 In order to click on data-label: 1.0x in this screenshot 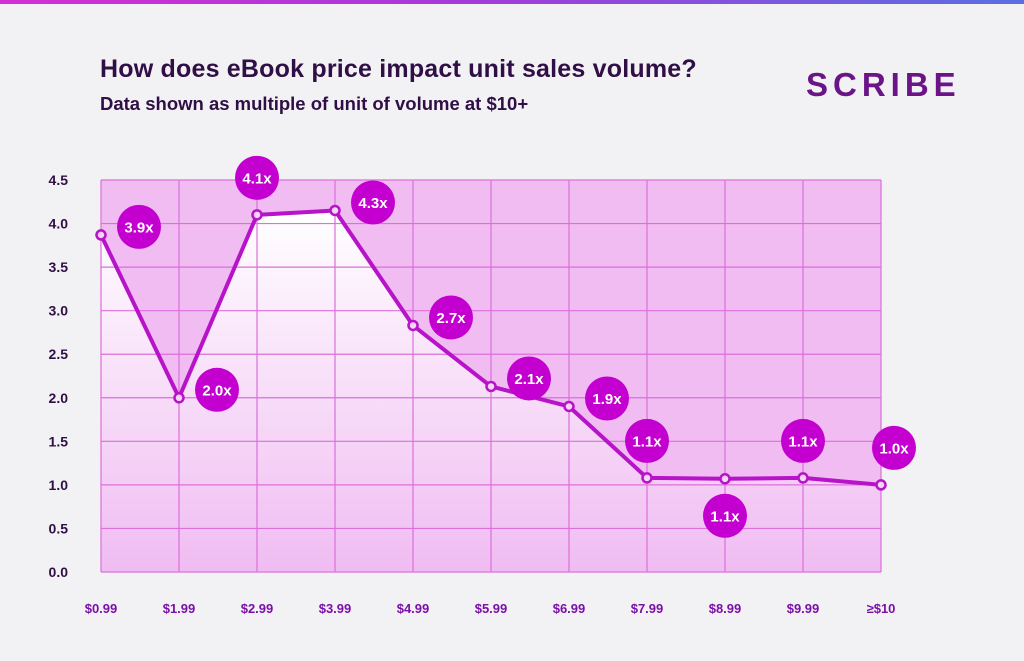, I will do `click(894, 448)`.